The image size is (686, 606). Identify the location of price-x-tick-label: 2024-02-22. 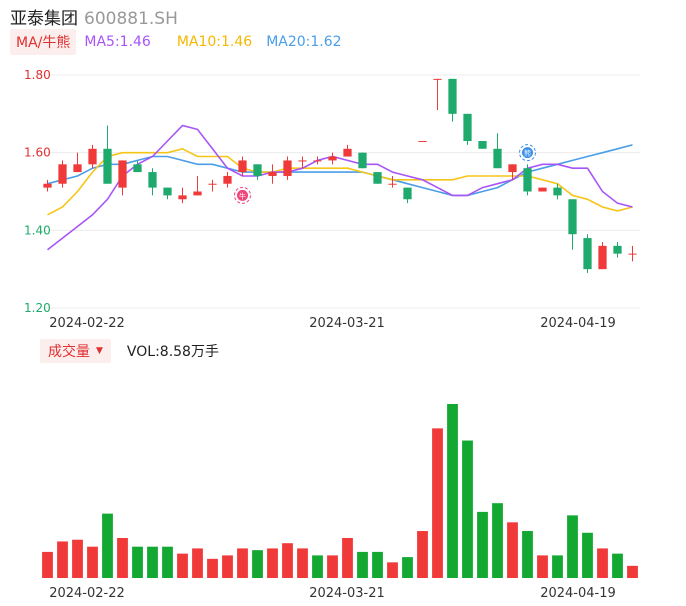
(87, 323).